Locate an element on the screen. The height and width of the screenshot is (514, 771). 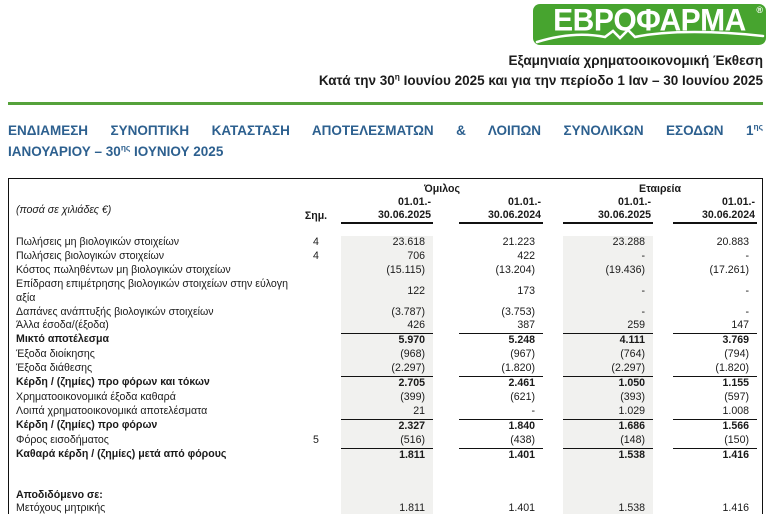
value-omilos-2025: 2.327 is located at coordinates (387, 426).